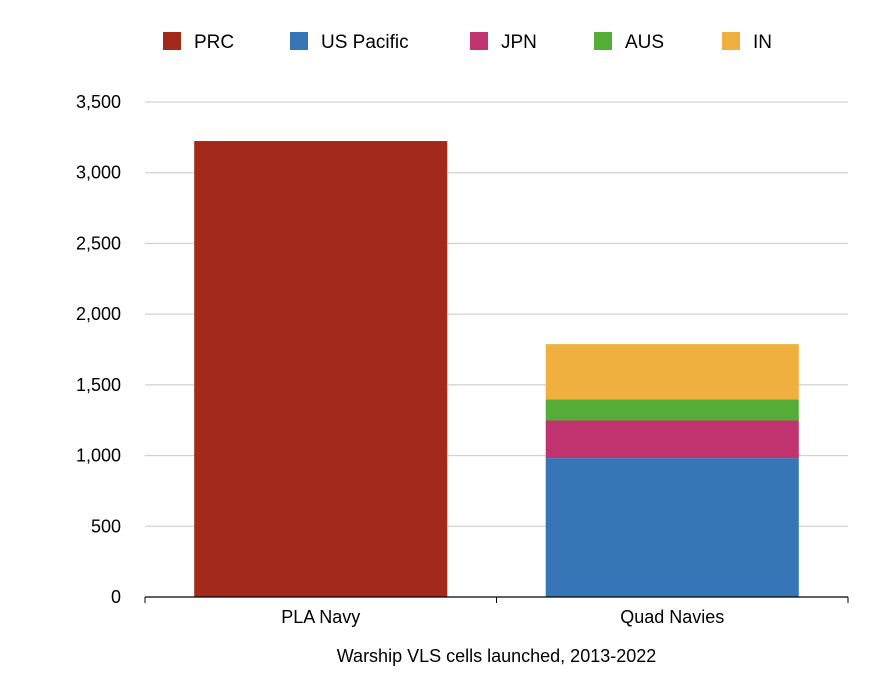 Image resolution: width=886 pixels, height=680 pixels. Describe the element at coordinates (98, 243) in the screenshot. I see `y-tick-label: 2,500` at that location.